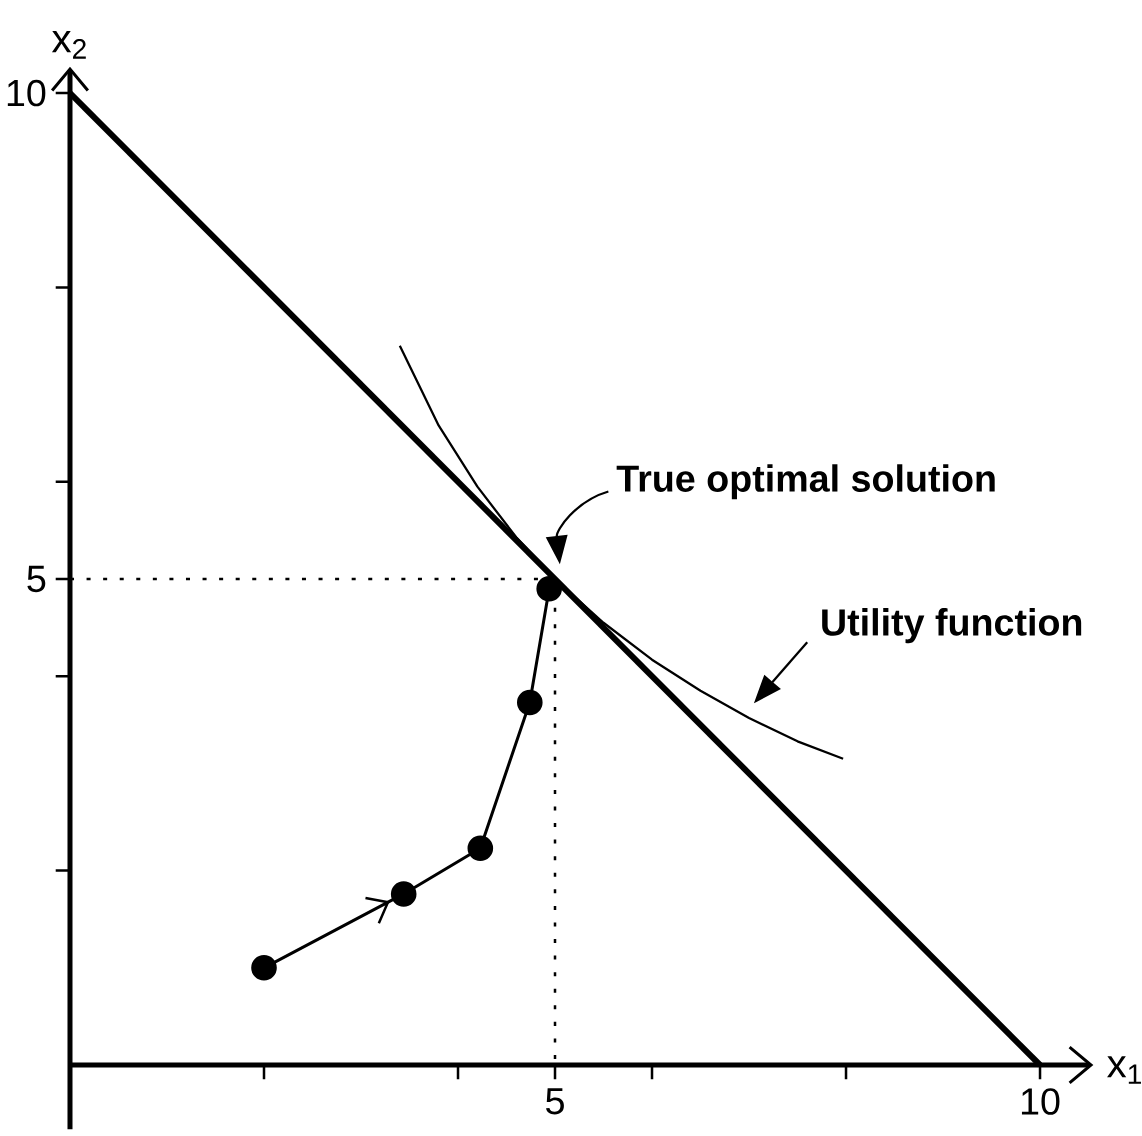 This screenshot has height=1136, width=1142. What do you see at coordinates (1124, 1070) in the screenshot?
I see `x-axis-title: x$_{1}$` at bounding box center [1124, 1070].